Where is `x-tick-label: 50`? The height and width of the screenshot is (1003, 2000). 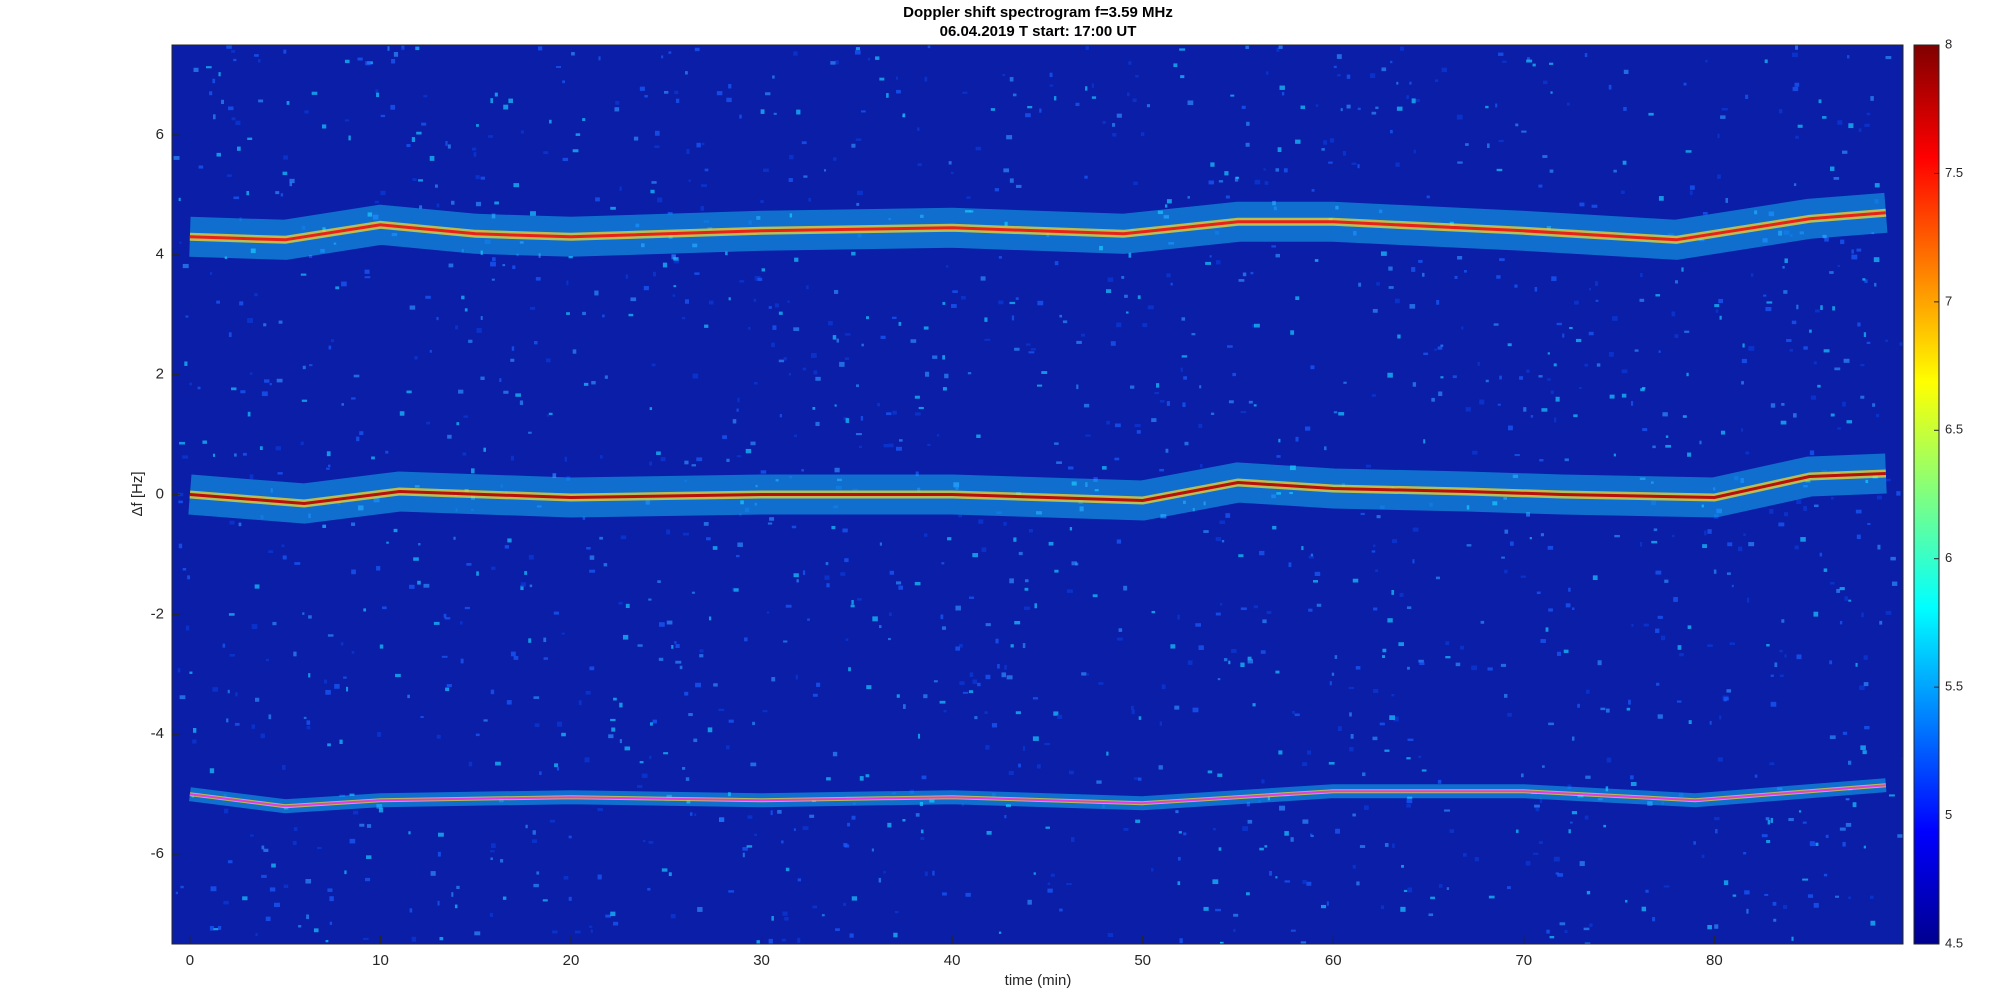 x-tick-label: 50 is located at coordinates (1142, 960).